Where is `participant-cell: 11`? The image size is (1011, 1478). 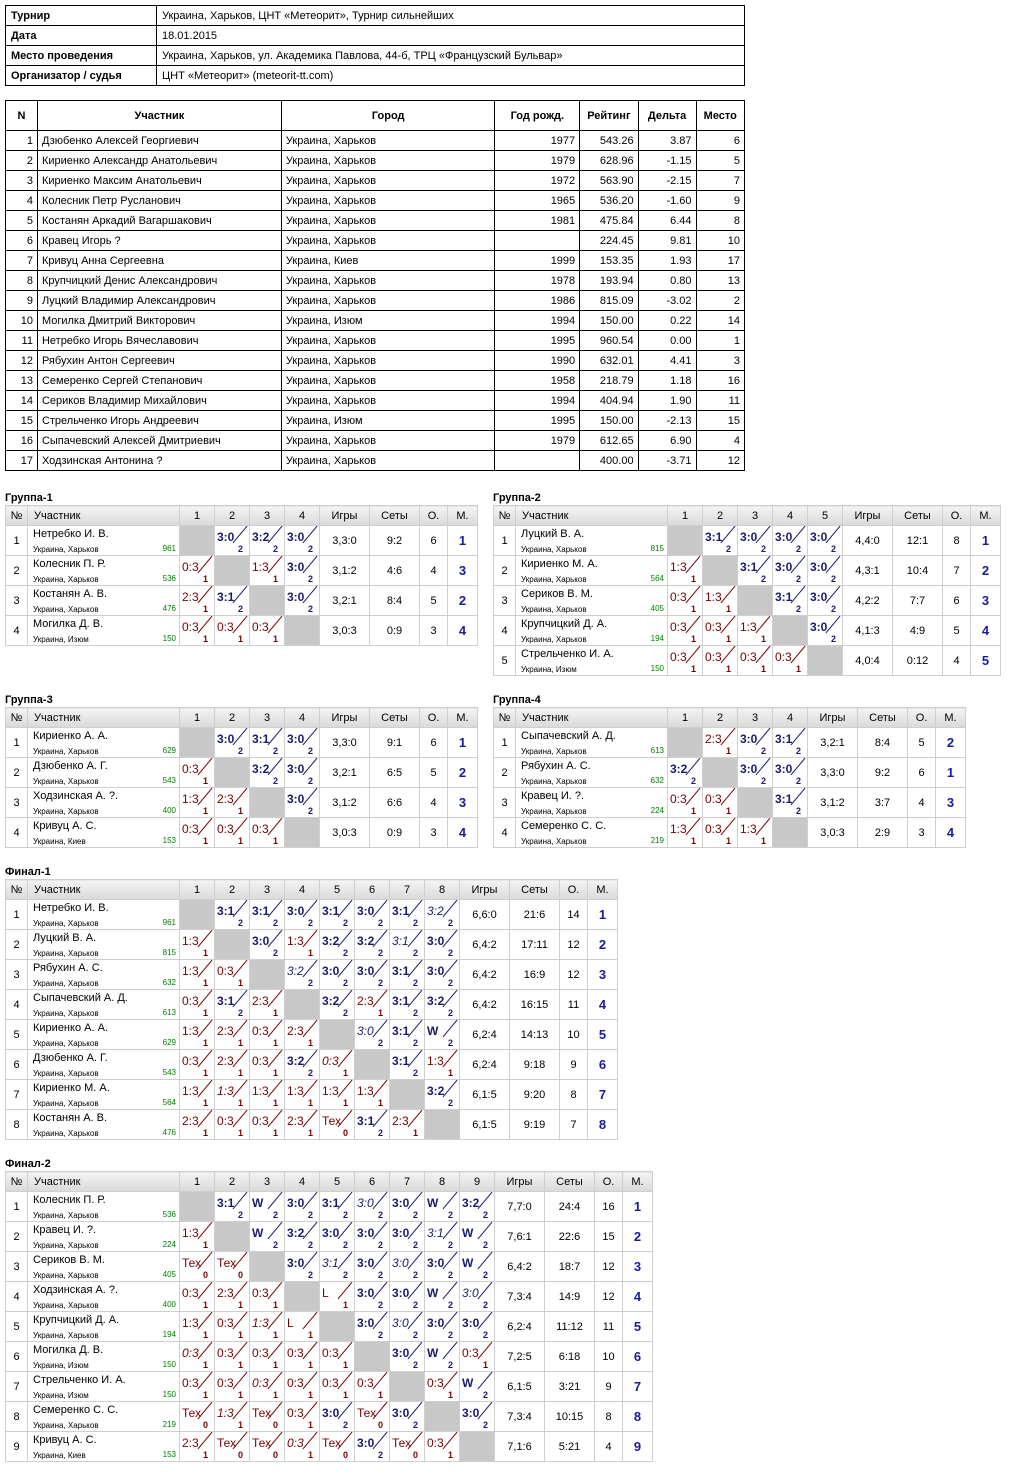
participant-cell: 11 is located at coordinates (21, 340).